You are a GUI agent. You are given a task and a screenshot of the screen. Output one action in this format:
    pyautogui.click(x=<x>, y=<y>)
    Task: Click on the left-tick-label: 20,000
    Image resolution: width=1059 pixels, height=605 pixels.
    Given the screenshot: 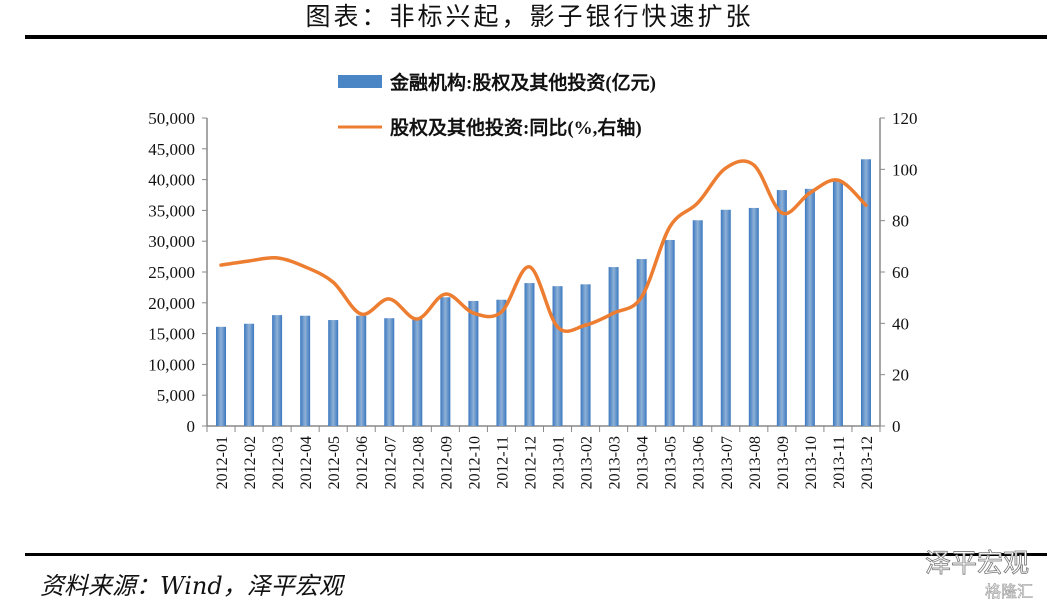 What is the action you would take?
    pyautogui.click(x=171, y=303)
    